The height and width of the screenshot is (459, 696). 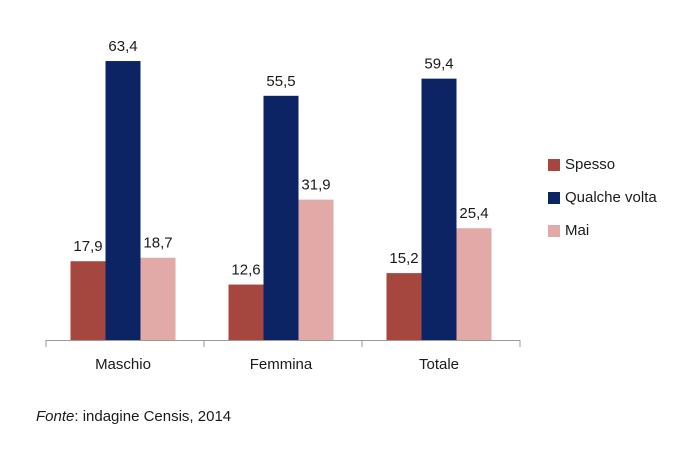 What do you see at coordinates (281, 364) in the screenshot?
I see `x-tick-label-femmina: Femmina` at bounding box center [281, 364].